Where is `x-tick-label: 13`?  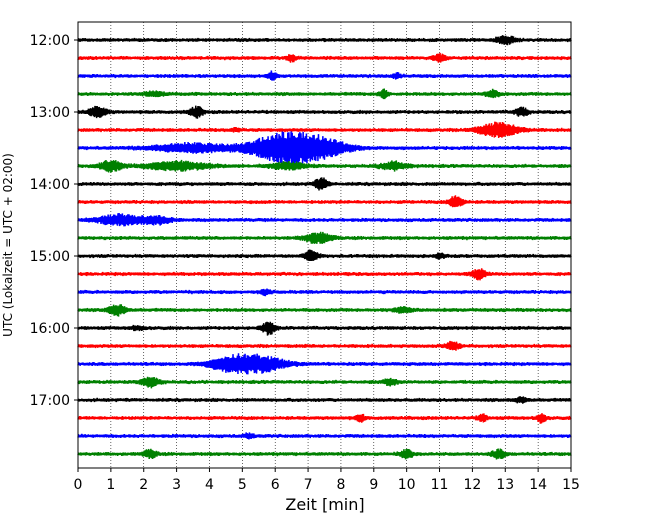
x-tick-label: 13 is located at coordinates (505, 485).